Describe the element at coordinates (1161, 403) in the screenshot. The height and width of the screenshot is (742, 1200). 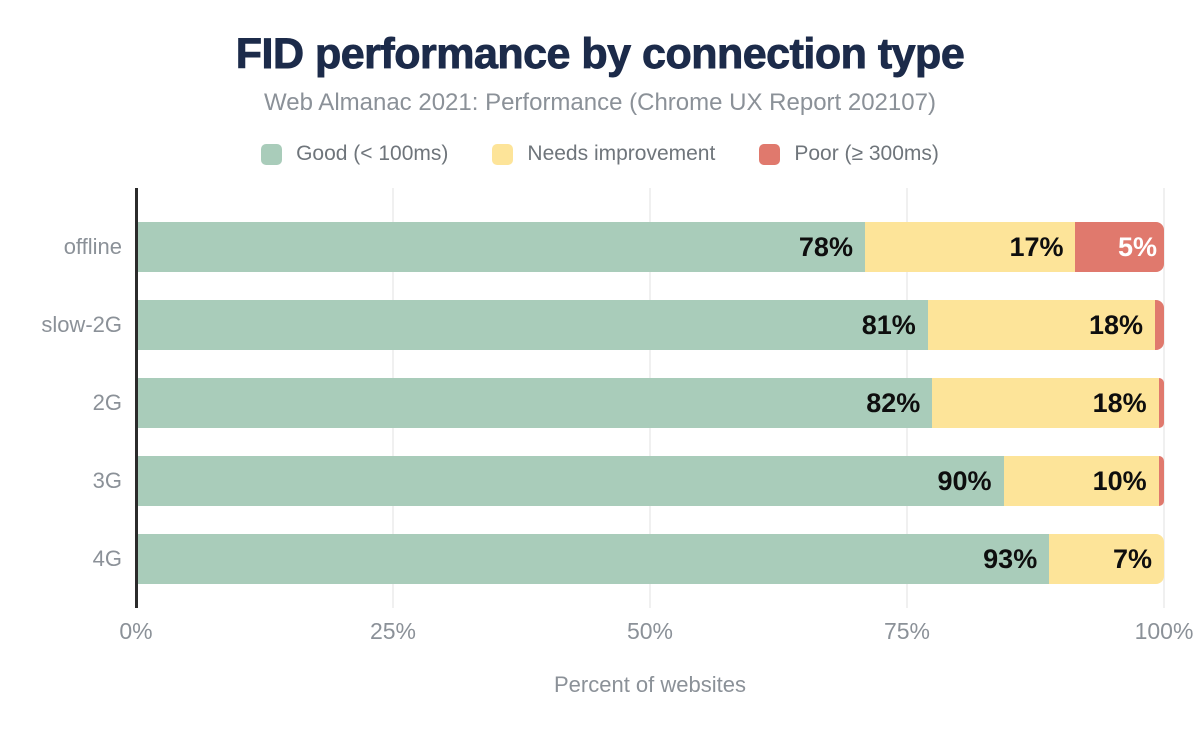
I see `segment-2G-poor` at that location.